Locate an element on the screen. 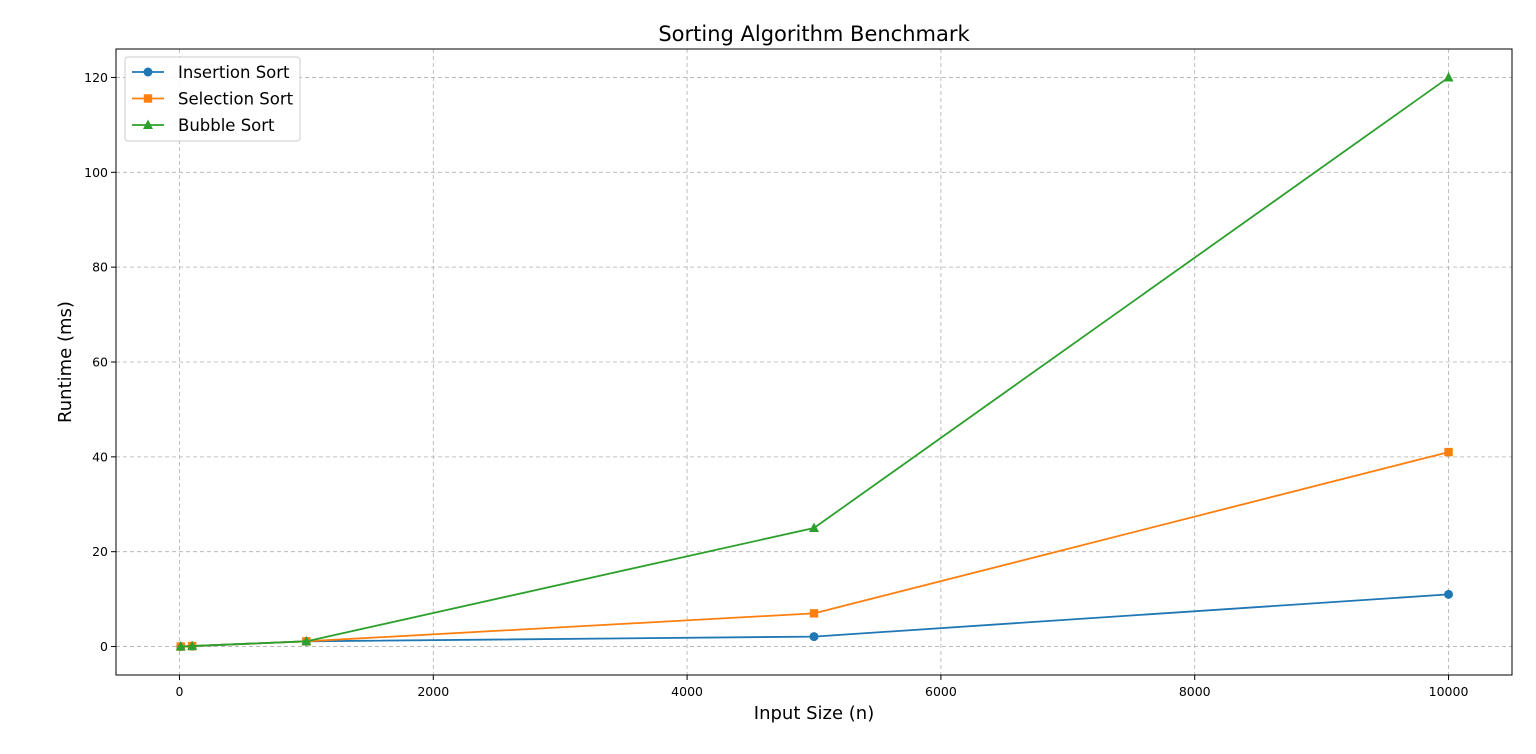 The width and height of the screenshot is (1536, 754). y-tick-label: 80 is located at coordinates (100, 267).